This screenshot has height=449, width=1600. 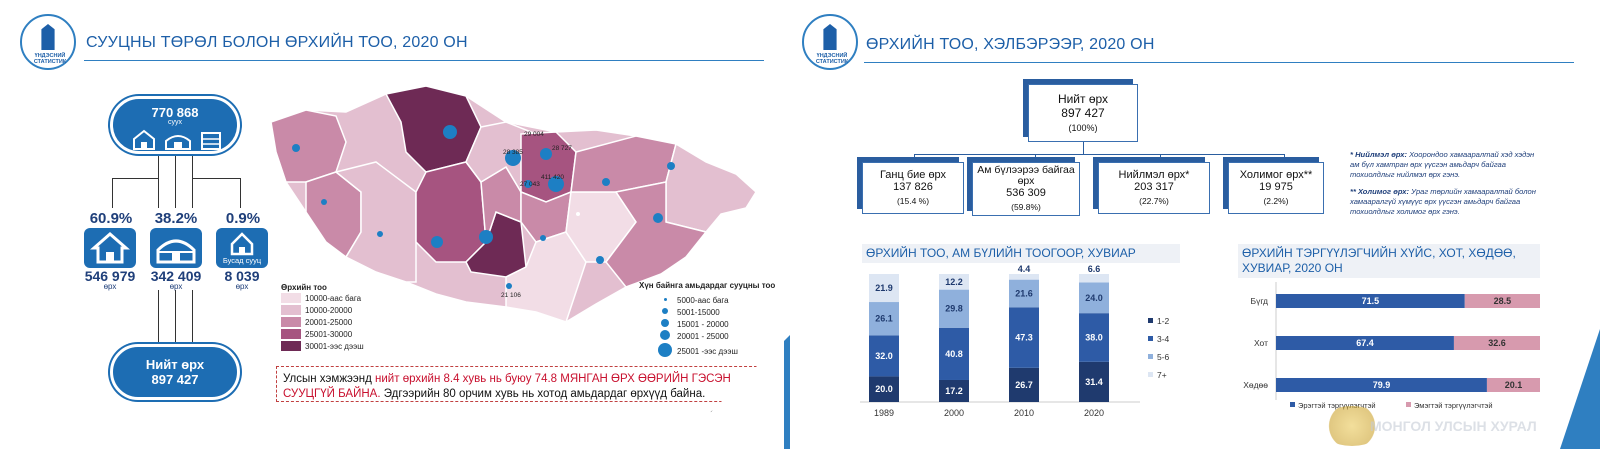 I want to click on chart1-data-label: 40.8, so click(x=954, y=354).